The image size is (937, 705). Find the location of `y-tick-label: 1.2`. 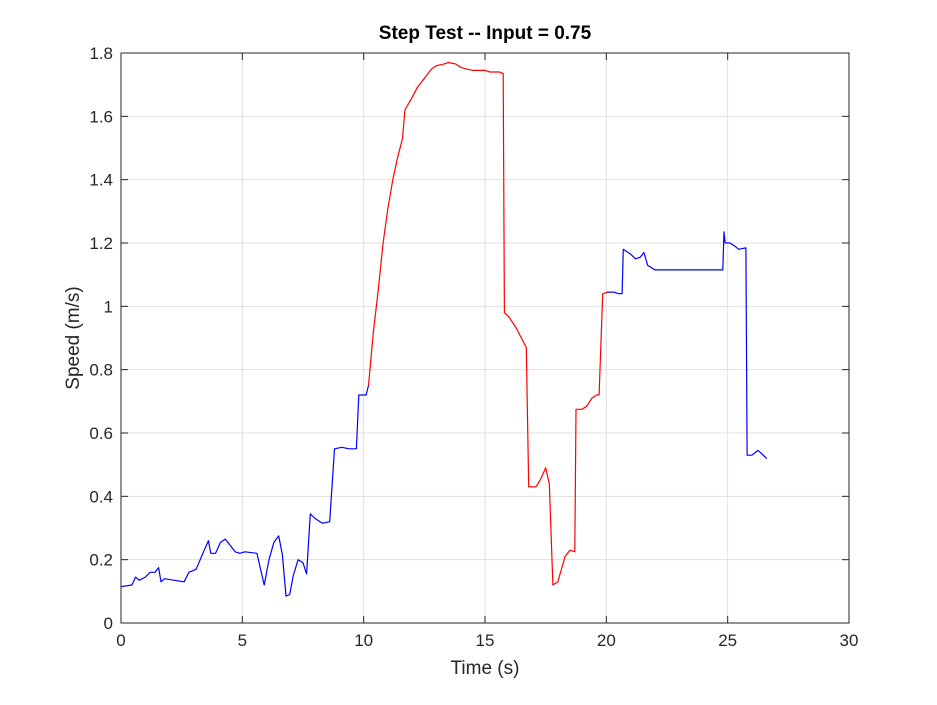

y-tick-label: 1.2 is located at coordinates (101, 243).